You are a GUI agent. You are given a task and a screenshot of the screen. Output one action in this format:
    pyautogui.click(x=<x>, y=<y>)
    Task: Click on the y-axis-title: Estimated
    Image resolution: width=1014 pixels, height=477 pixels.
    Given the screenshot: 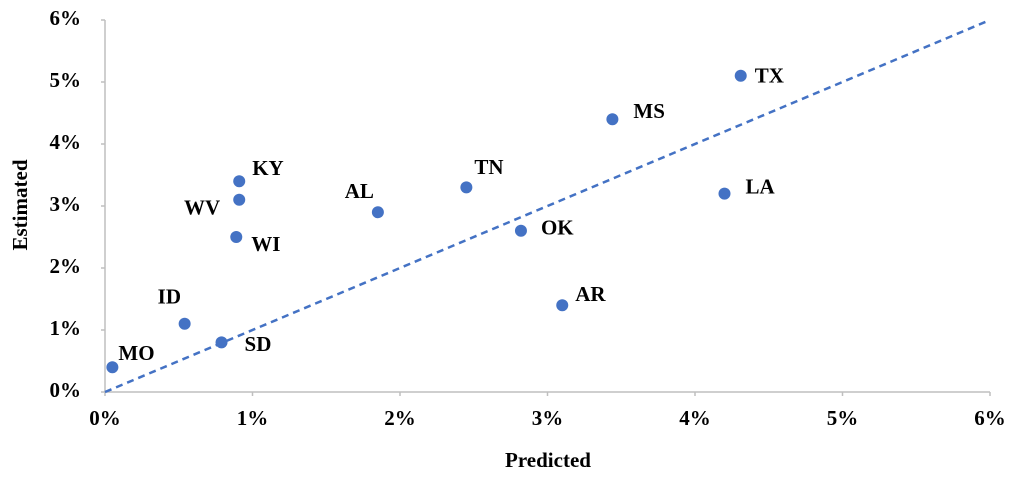 What is the action you would take?
    pyautogui.click(x=20, y=204)
    